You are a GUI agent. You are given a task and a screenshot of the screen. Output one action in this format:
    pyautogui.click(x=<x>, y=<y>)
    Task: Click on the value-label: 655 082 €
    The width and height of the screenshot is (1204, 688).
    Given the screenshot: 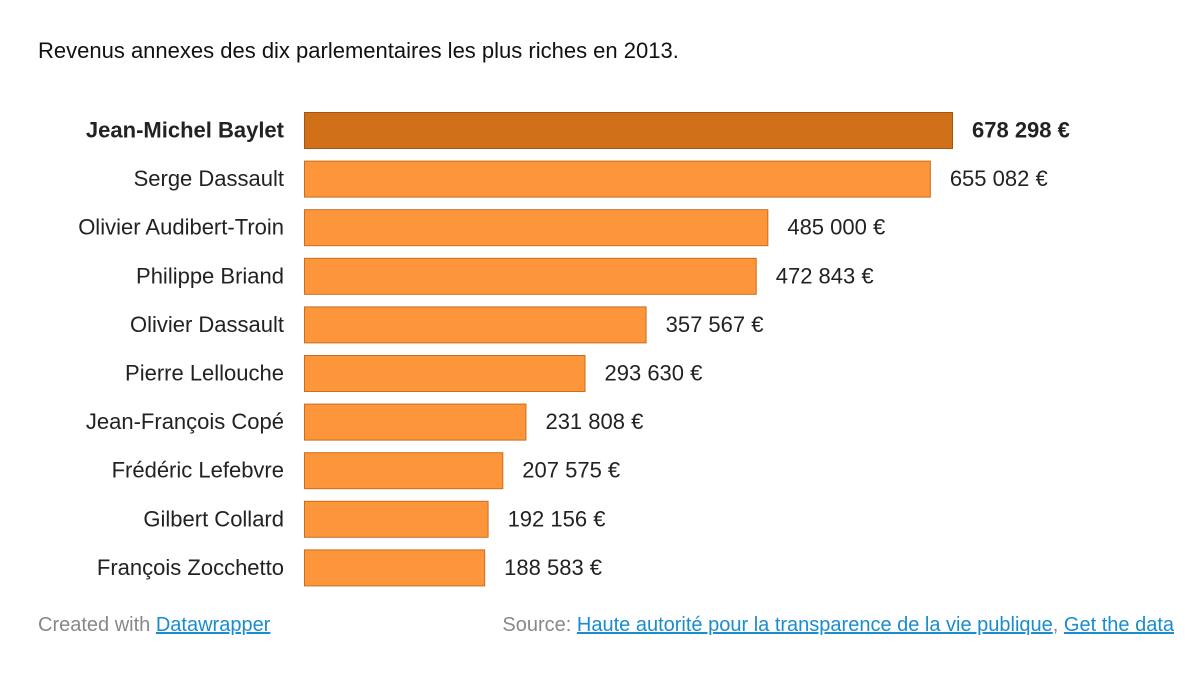 What is the action you would take?
    pyautogui.click(x=999, y=178)
    